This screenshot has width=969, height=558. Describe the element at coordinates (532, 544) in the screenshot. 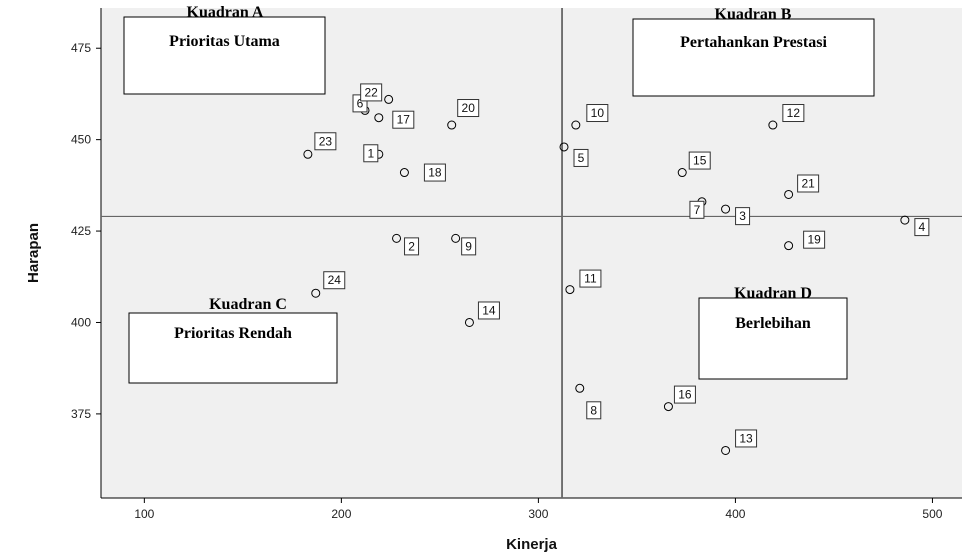

I see `x-axis-title: Kinerja` at that location.